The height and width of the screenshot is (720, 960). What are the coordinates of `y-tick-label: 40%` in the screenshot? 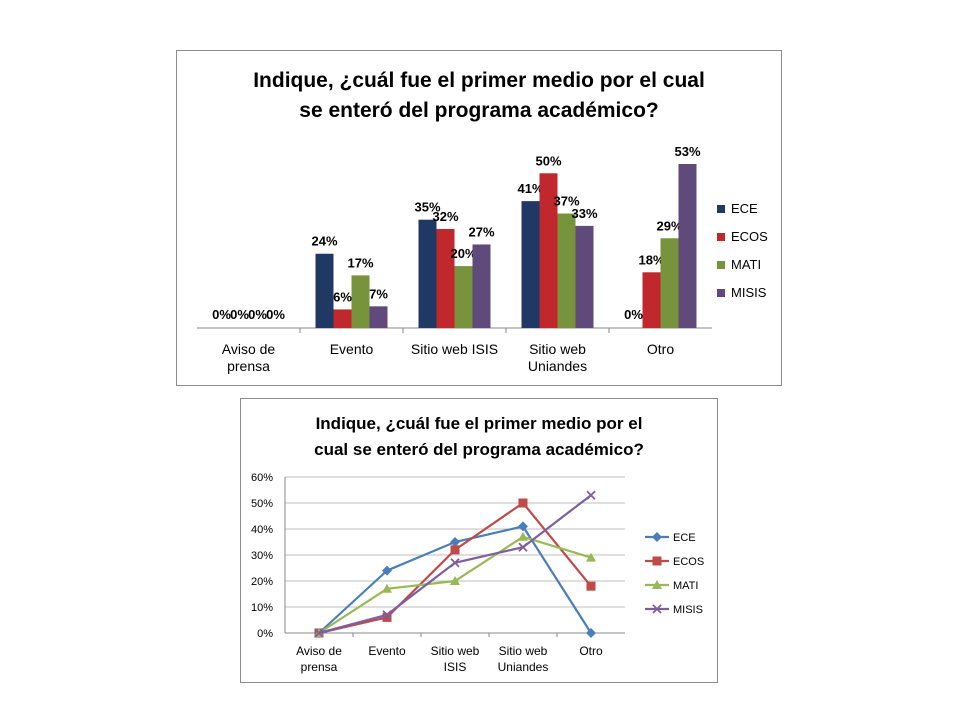 It's located at (262, 530).